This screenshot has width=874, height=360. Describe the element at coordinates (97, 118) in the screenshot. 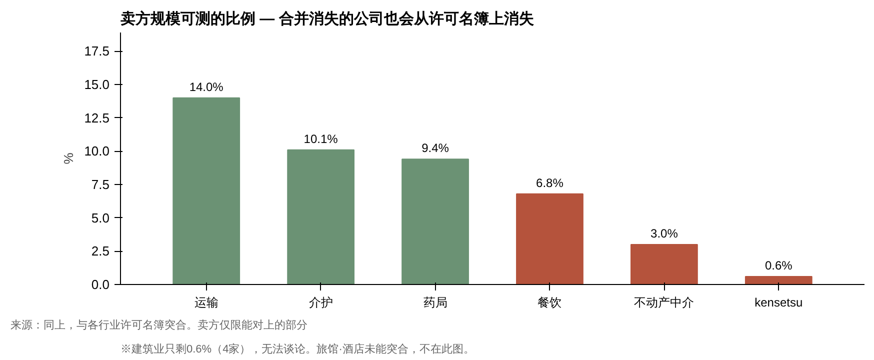

I see `y-tick-label: 12.5` at that location.